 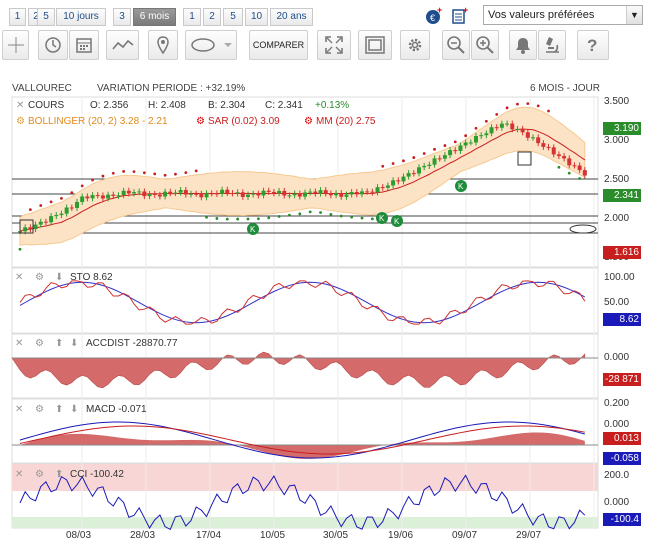 I want to click on calendar-button, so click(x=84, y=45).